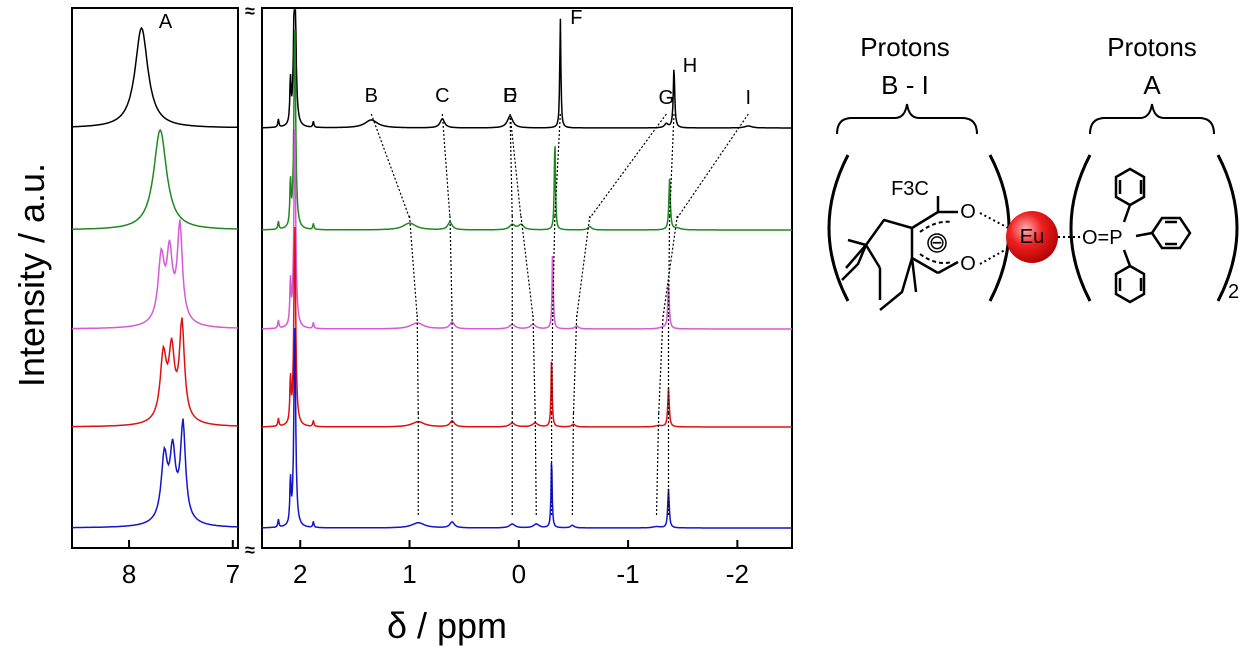  Describe the element at coordinates (996, 238) in the screenshot. I see `coordination-bonds-ligand` at that location.